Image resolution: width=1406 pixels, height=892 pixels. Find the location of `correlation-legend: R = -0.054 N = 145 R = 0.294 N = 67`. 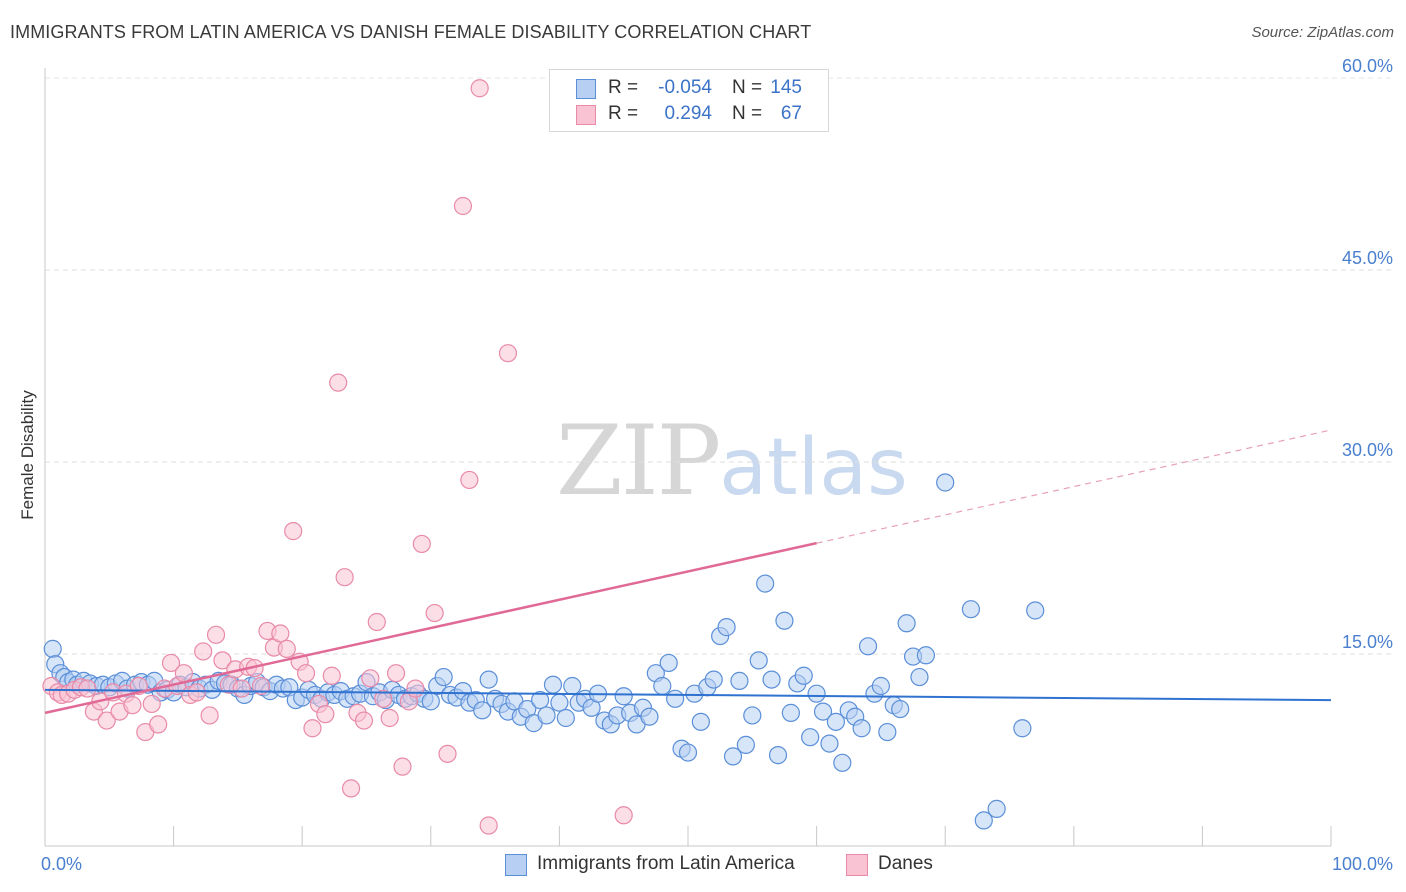

correlation-legend: R = -0.054 N = 145 R = 0.294 N = 67 is located at coordinates (689, 100).